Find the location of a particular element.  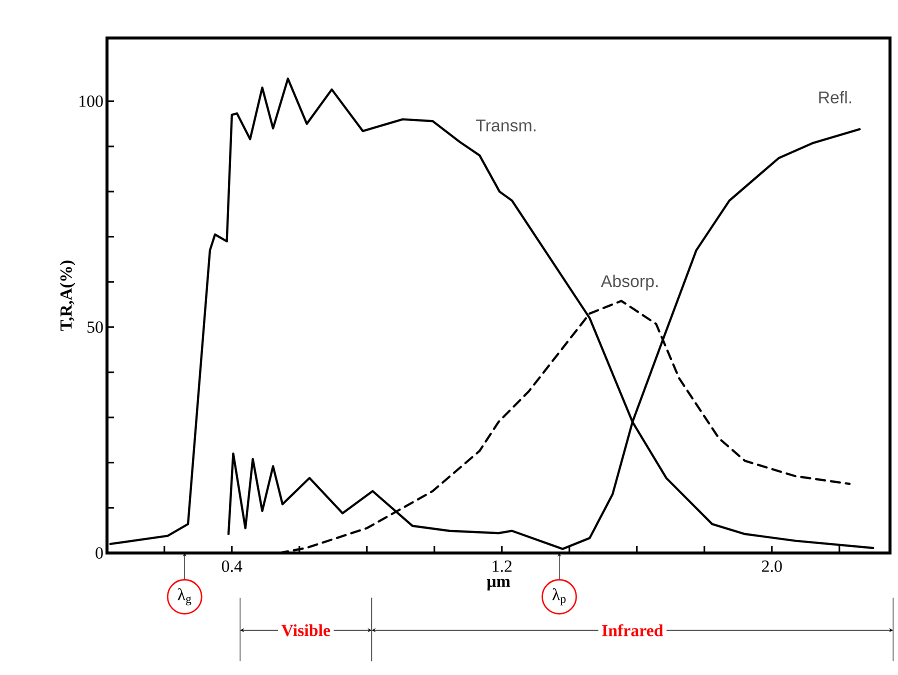

x-tick-label: 1.2 is located at coordinates (502, 566).